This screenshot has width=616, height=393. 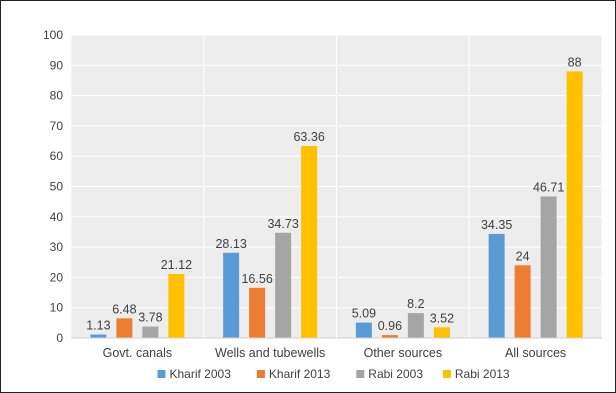 I want to click on legend: Kharif 2003 Kharif 2013 Rabi 2003 Rabi 2013, so click(x=333, y=374).